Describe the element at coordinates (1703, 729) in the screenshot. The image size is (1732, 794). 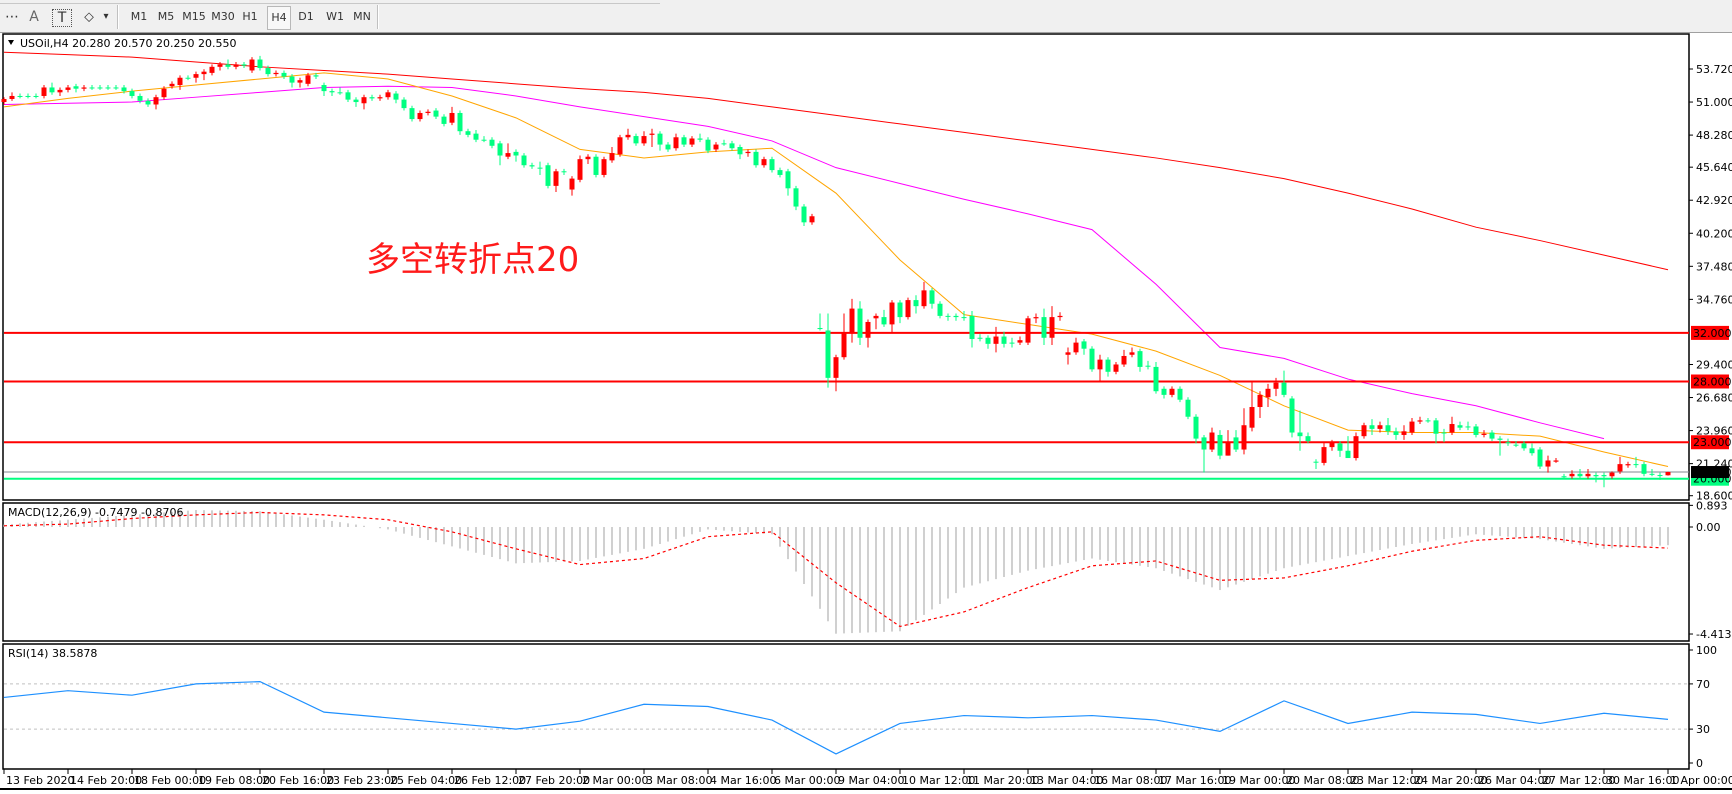
I see `rsi-axis-label: 30` at that location.